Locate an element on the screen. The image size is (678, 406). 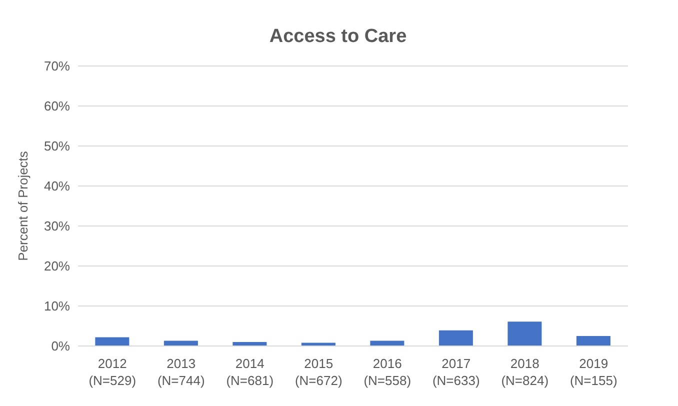
x-tick-label: 2014 (N=681) is located at coordinates (250, 372).